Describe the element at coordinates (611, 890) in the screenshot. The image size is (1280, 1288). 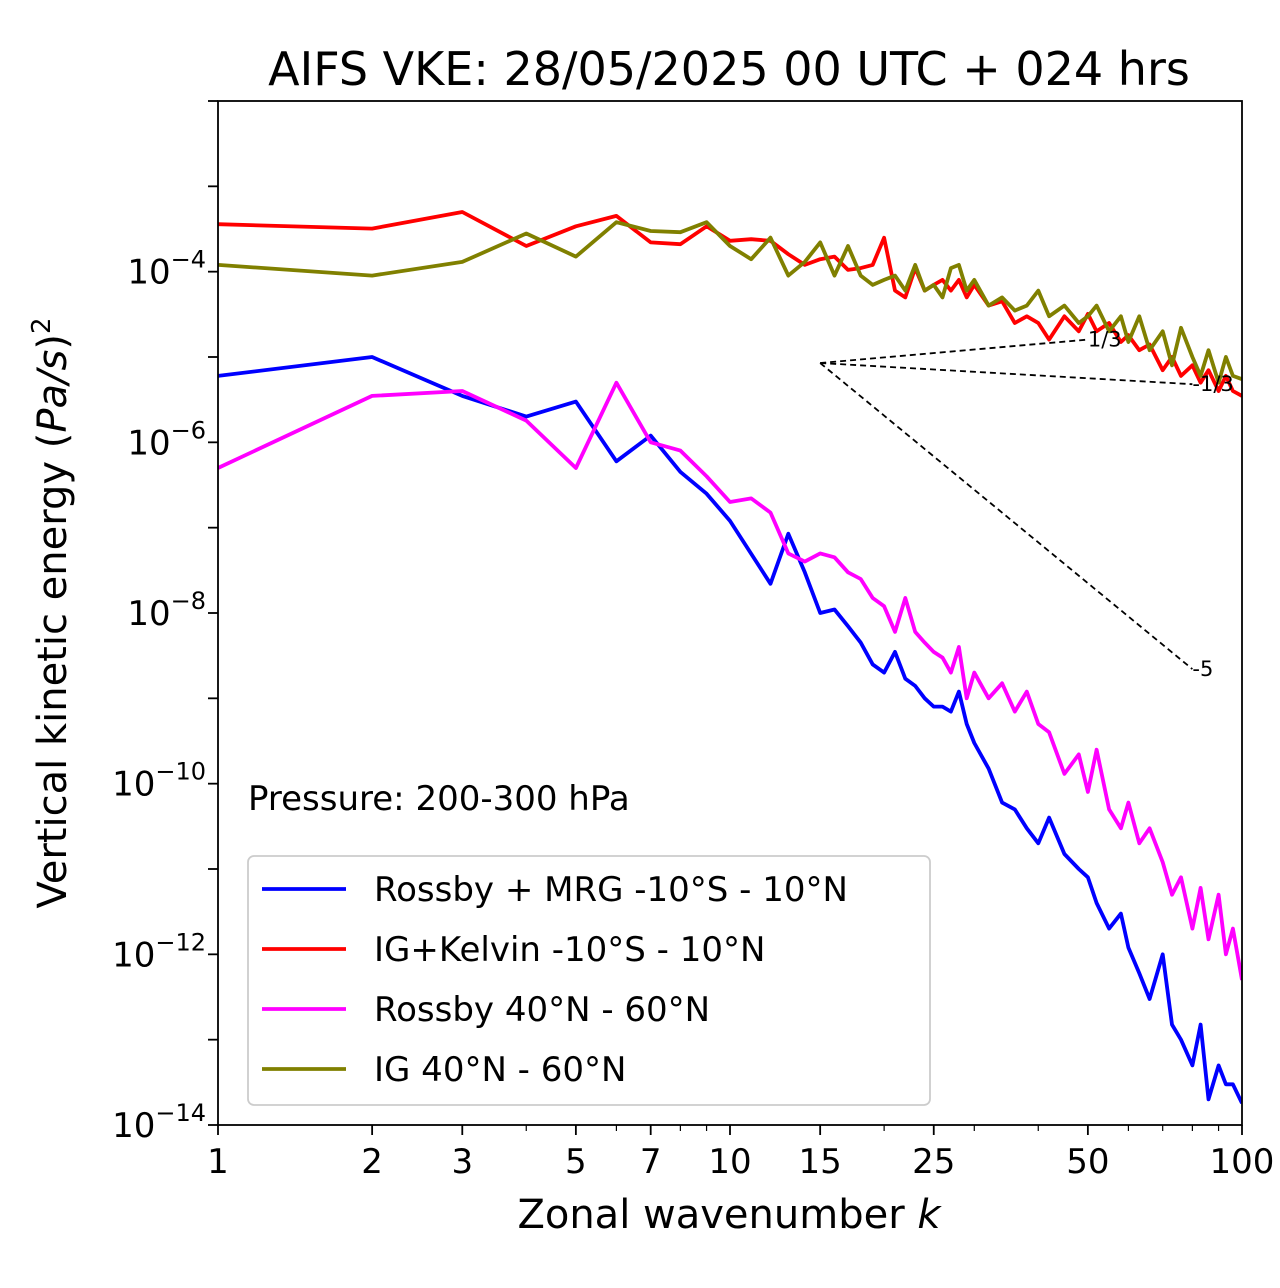
I see `legend-label-1: Rossby + MRG -10°S - 10°N` at that location.